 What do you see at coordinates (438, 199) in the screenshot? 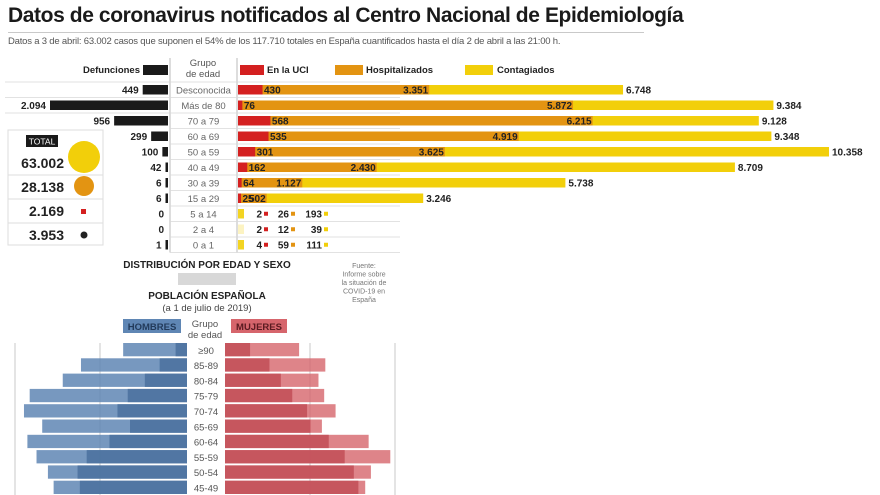
I see `infected-value-label: 3.246` at bounding box center [438, 199].